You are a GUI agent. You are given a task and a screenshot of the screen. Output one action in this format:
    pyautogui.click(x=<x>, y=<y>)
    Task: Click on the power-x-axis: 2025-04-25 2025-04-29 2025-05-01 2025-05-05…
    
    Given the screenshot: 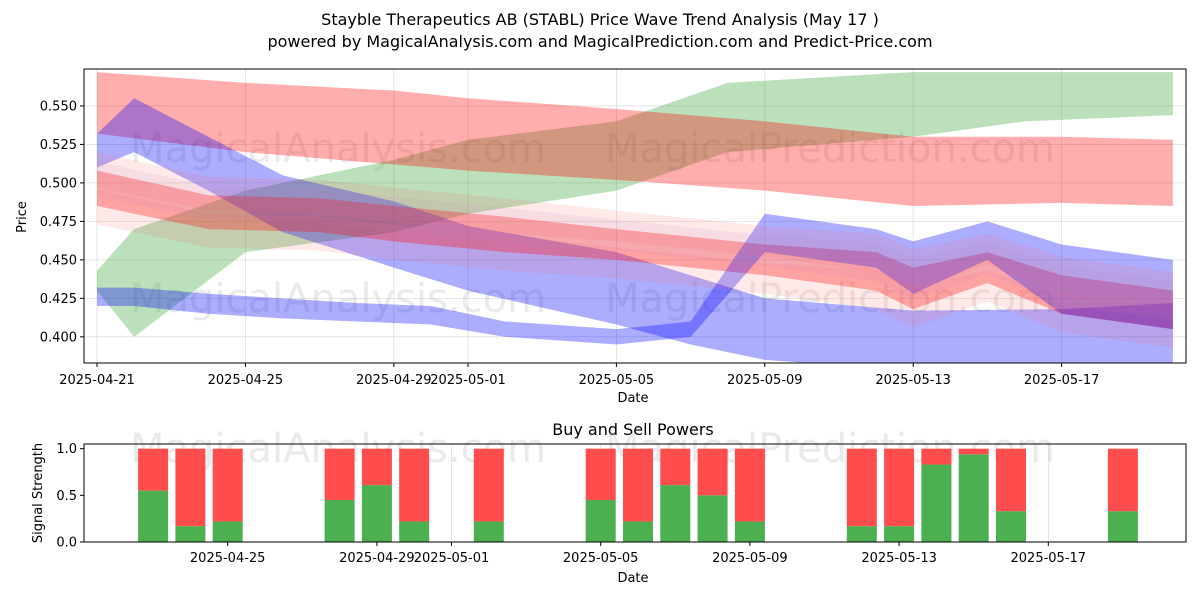 What is the action you would take?
    pyautogui.click(x=638, y=554)
    